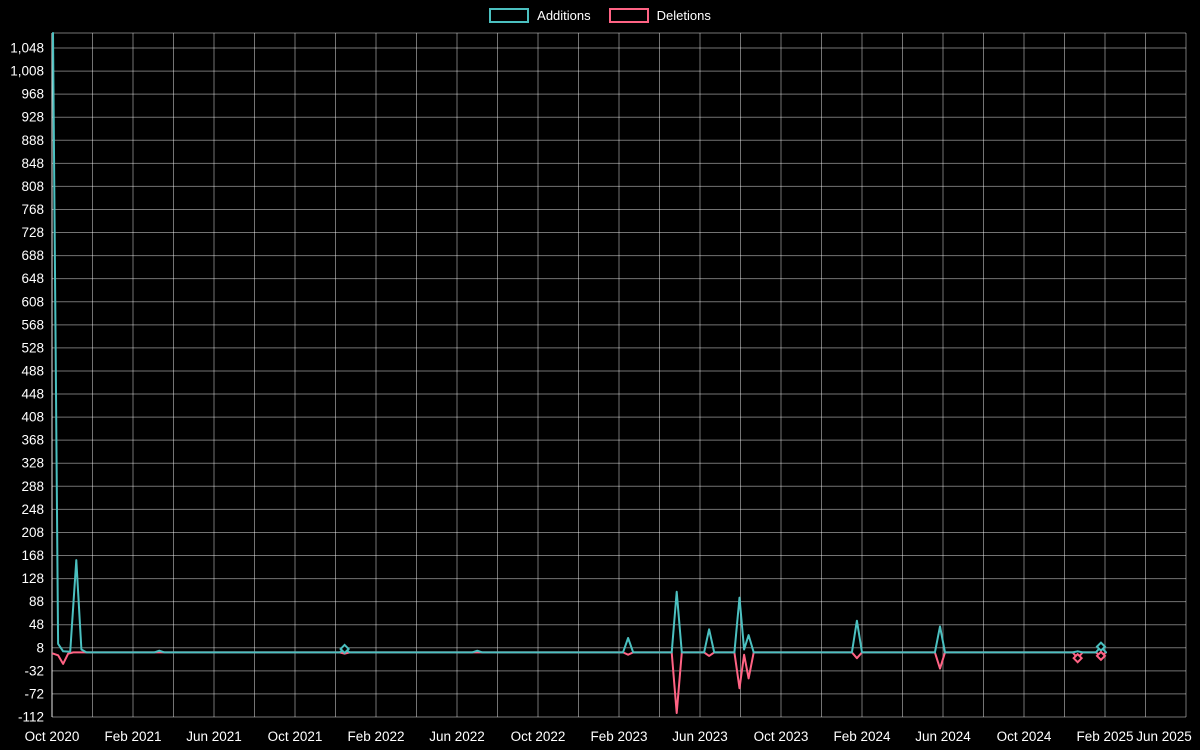  What do you see at coordinates (32, 578) in the screenshot?
I see `y-tick-label: 128` at bounding box center [32, 578].